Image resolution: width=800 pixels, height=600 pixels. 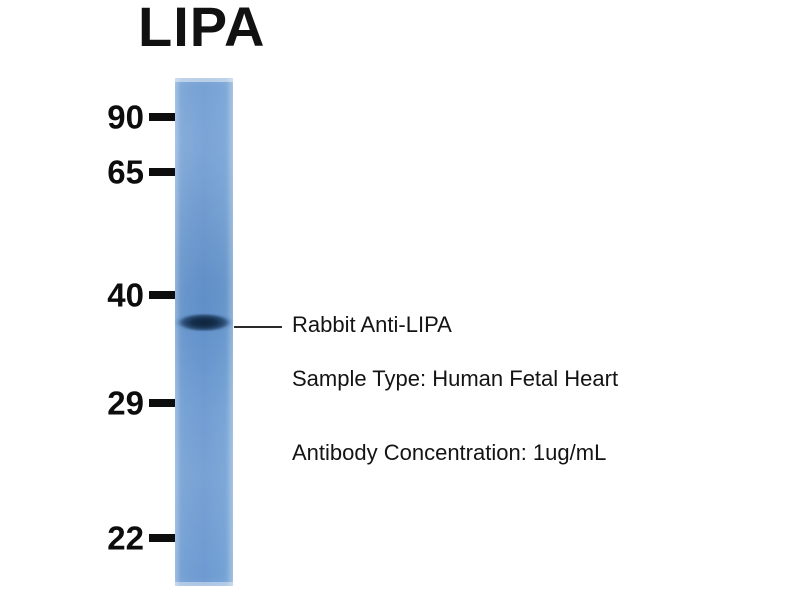 What do you see at coordinates (202, 29) in the screenshot?
I see `page-title: LIPA` at bounding box center [202, 29].